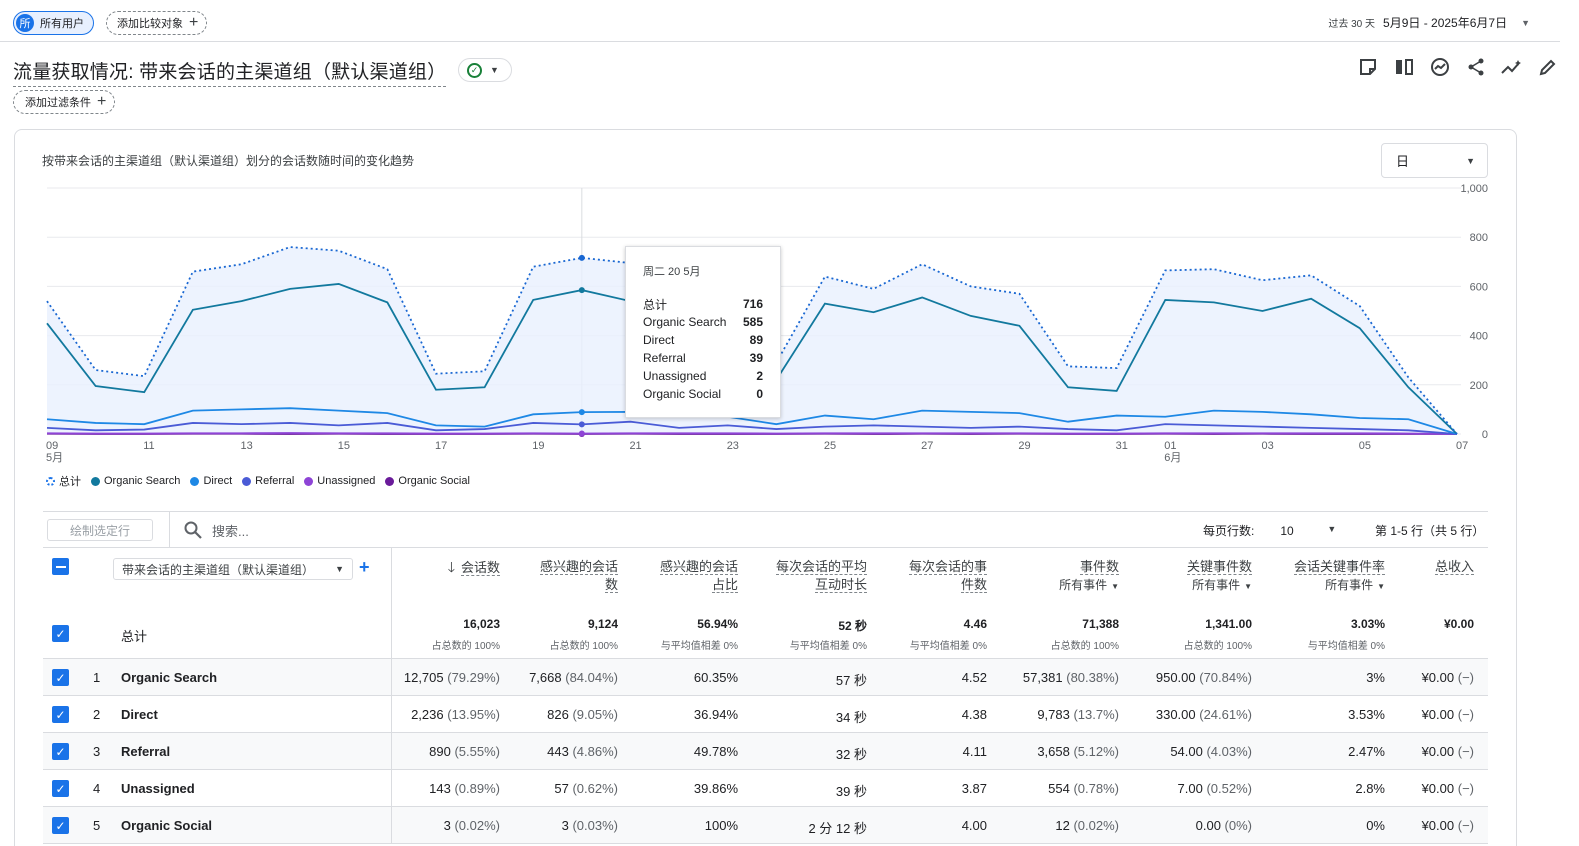 This screenshot has height=846, width=1579. What do you see at coordinates (975, 624) in the screenshot?
I see `column-total-value: 4.46` at bounding box center [975, 624].